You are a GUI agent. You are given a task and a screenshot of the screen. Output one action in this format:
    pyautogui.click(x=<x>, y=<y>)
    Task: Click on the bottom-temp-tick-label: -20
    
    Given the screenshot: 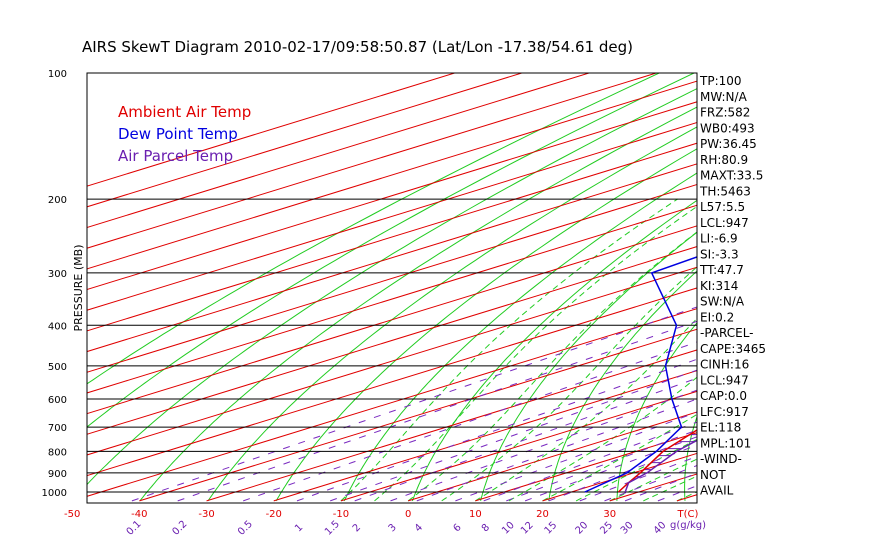 What is the action you would take?
    pyautogui.click(x=274, y=514)
    